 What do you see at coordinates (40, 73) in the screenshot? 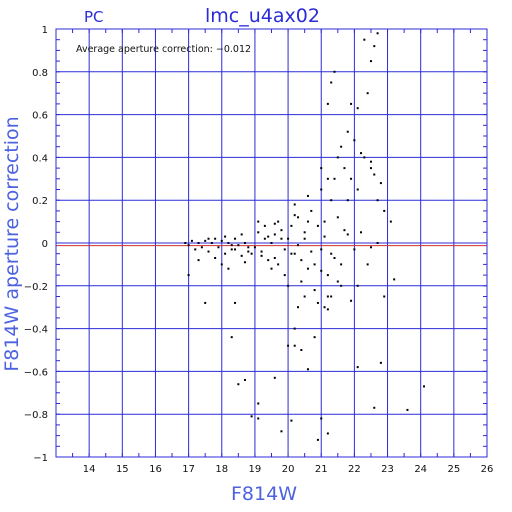
I see `y-tick-label: 0.8` at bounding box center [40, 73].